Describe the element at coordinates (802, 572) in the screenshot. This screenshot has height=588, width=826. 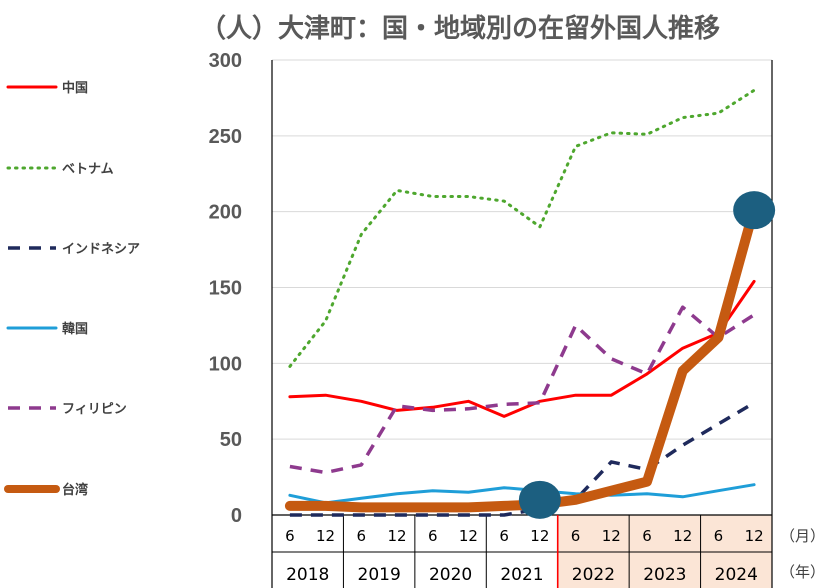
I see `year-unit-label: （年）` at that location.